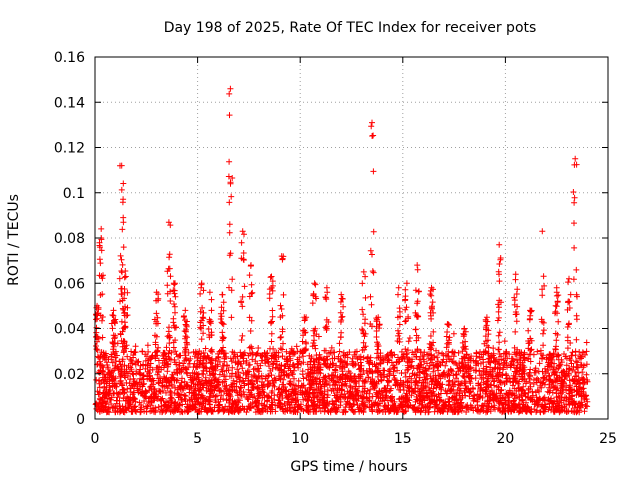 This screenshot has height=480, width=640. I want to click on y-axis-label: ROTI / TECUs, so click(14, 240).